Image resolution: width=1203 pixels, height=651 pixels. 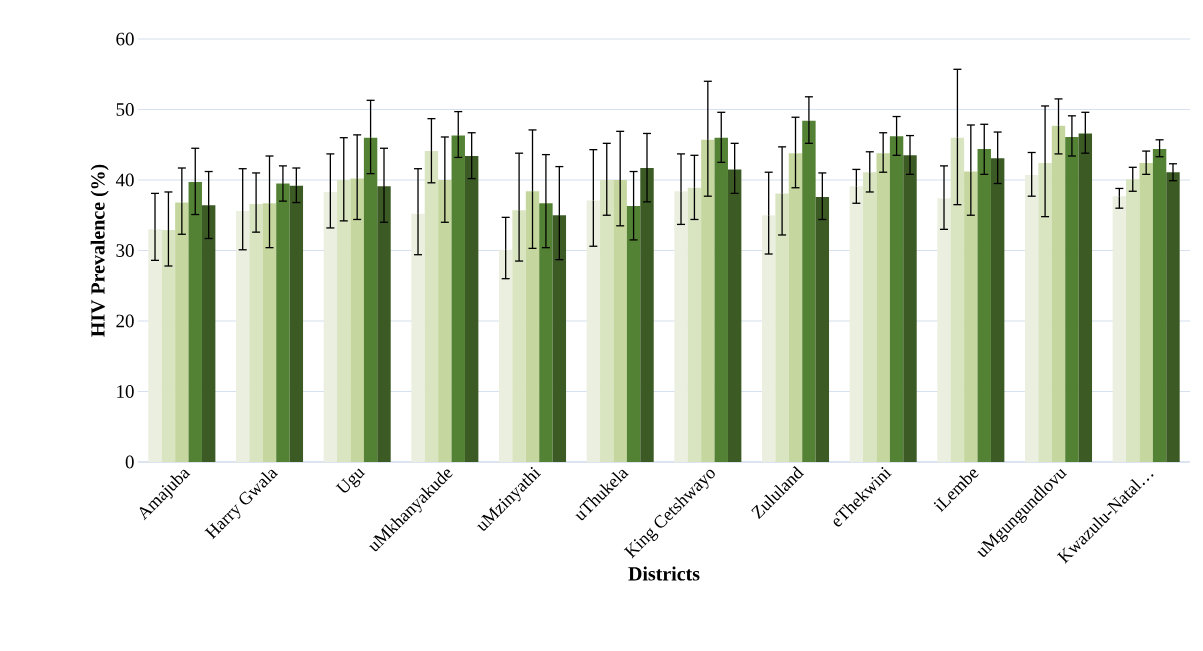 What do you see at coordinates (125, 250) in the screenshot?
I see `y-tick-label: 30` at bounding box center [125, 250].